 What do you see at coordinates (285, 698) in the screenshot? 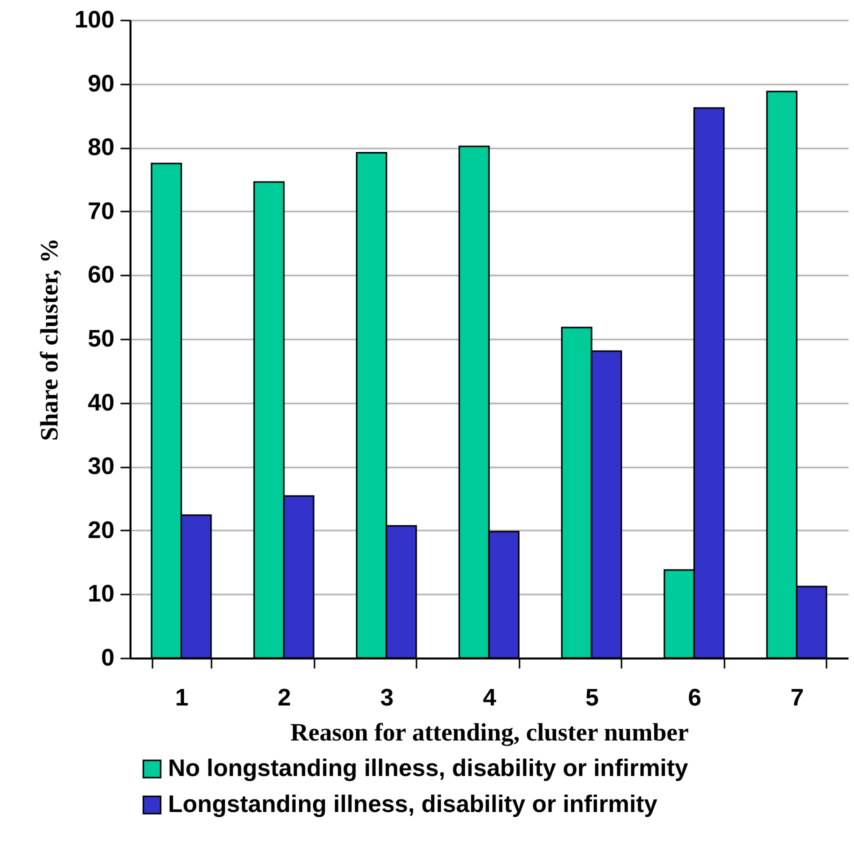
I see `x-tick-label: 2` at bounding box center [285, 698].